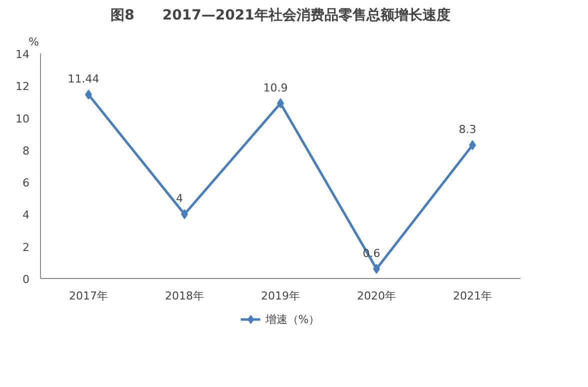 The image size is (588, 387). I want to click on y-tick-label: 6, so click(26, 183).